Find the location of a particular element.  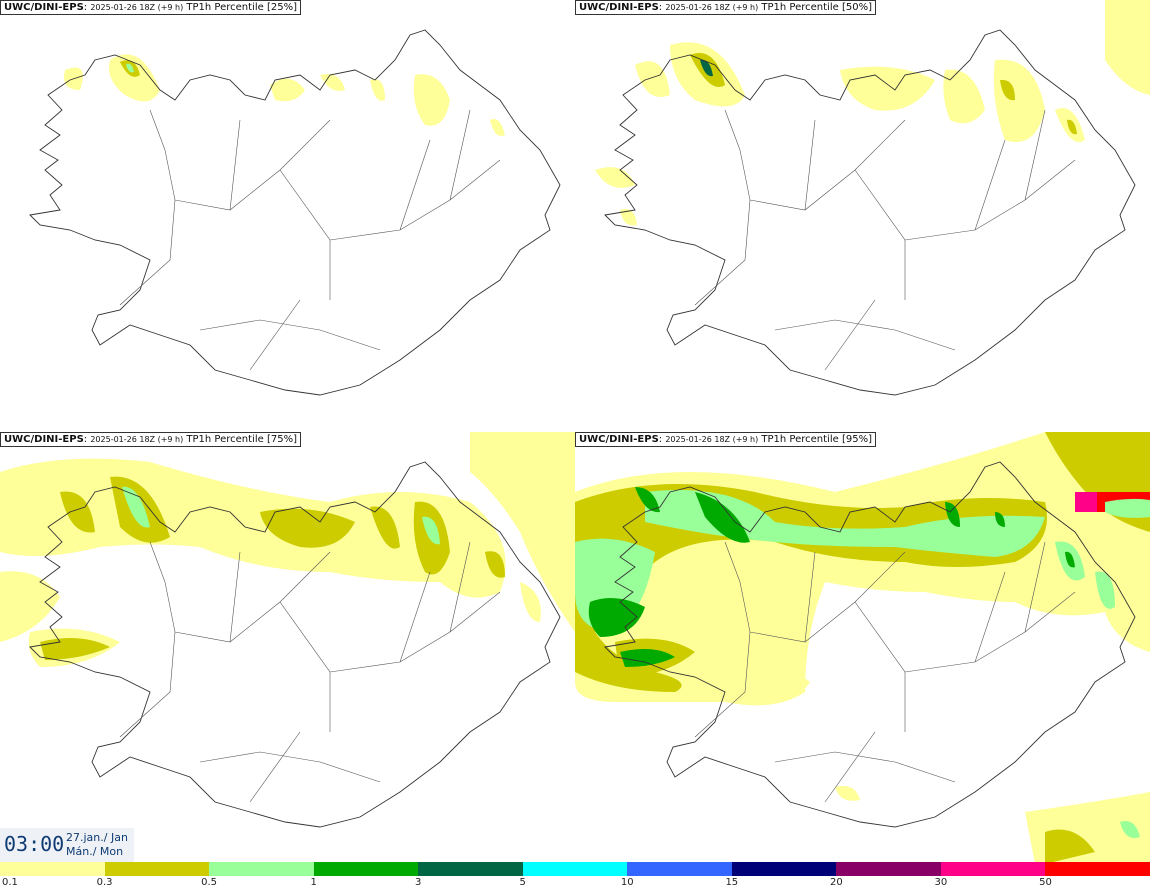

legend-tick-label: 10 is located at coordinates (627, 882).